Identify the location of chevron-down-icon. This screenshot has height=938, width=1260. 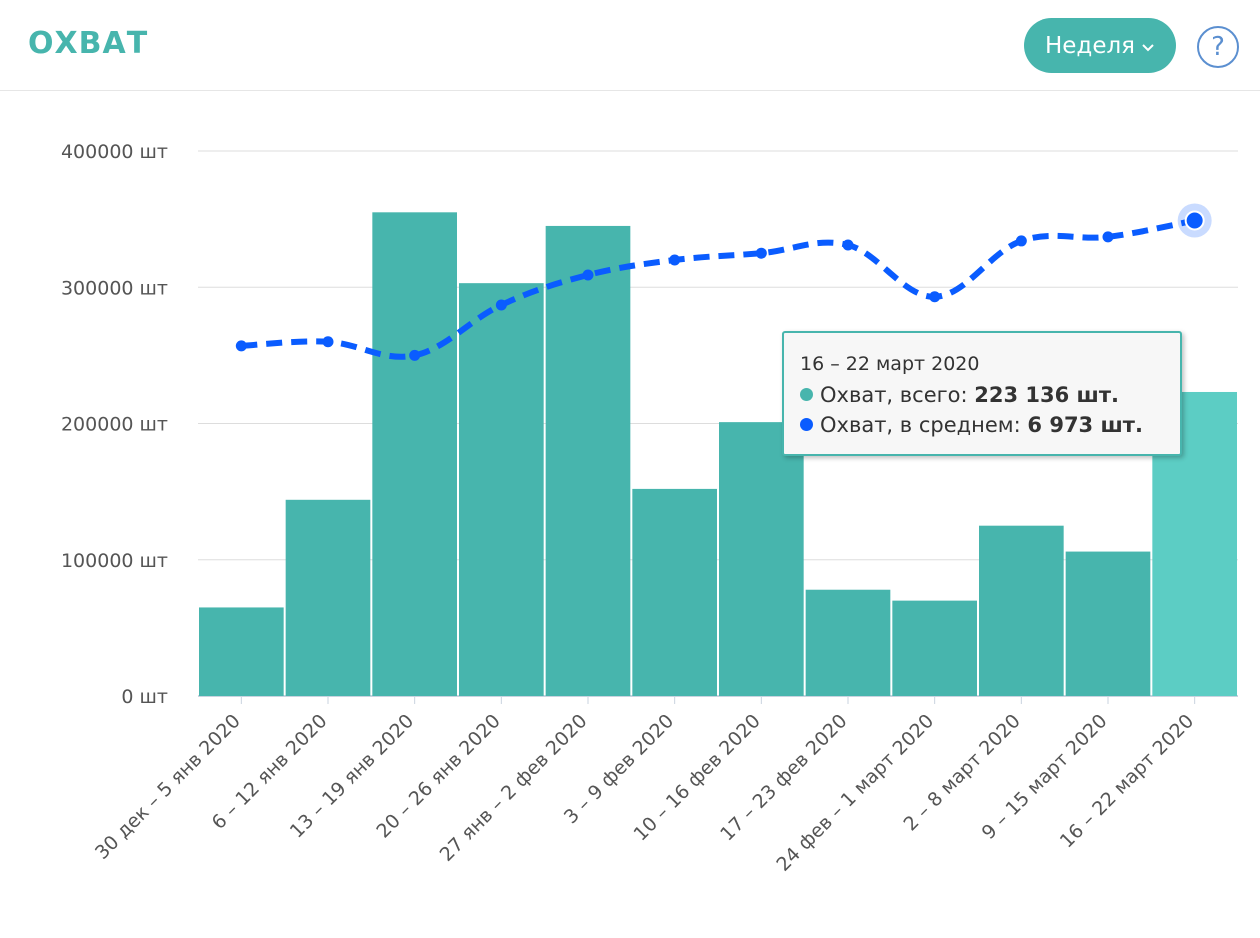
(1148, 46).